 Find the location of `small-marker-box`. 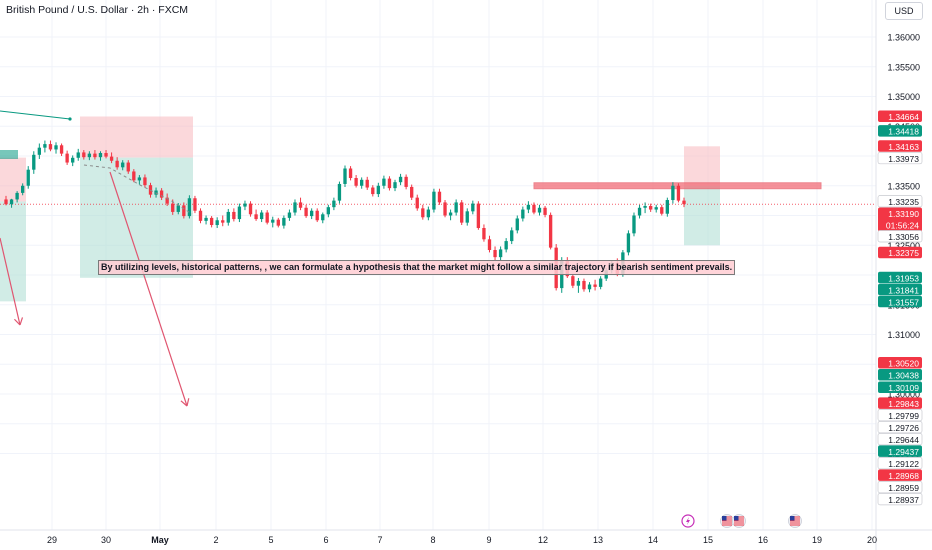

small-marker-box is located at coordinates (9, 154).